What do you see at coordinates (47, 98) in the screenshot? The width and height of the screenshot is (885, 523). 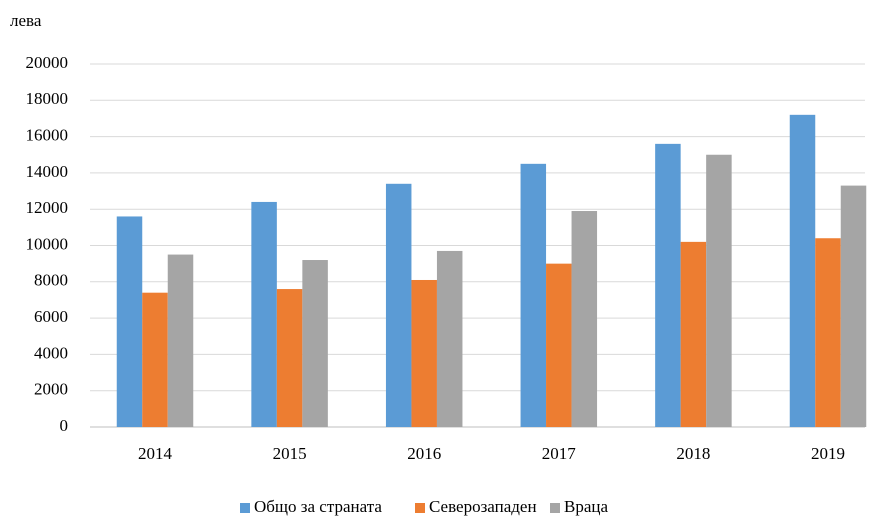 I see `y-tick-label: 18000` at bounding box center [47, 98].